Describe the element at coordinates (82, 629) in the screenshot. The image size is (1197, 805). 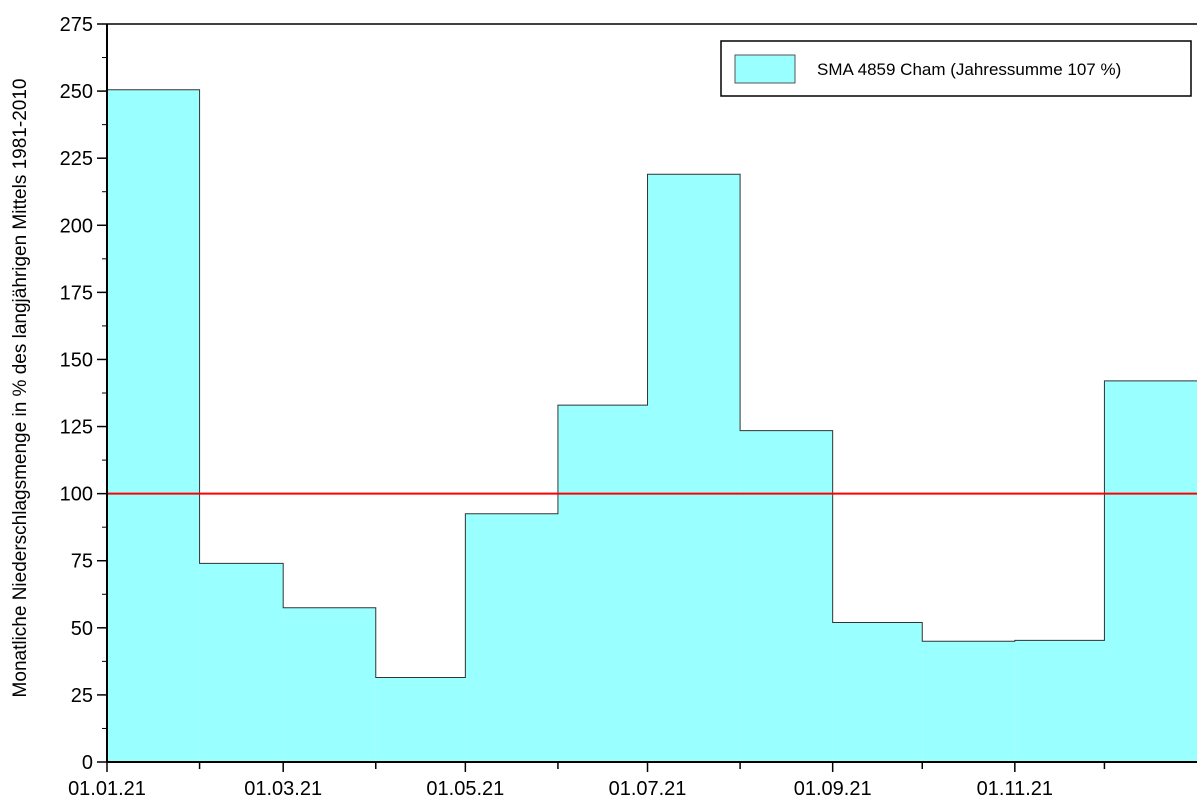
I see `y-tick-label: 50` at that location.